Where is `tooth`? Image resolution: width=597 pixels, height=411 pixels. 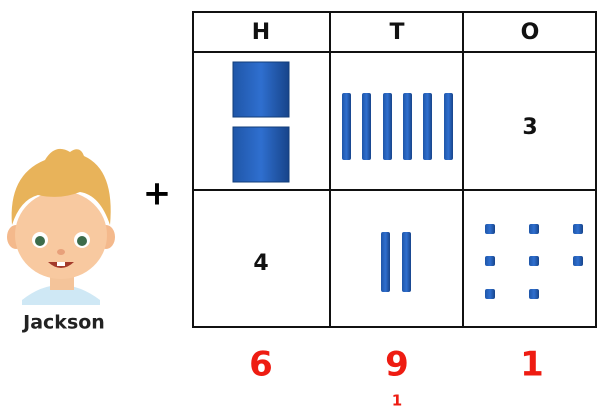 tooth is located at coordinates (61, 264).